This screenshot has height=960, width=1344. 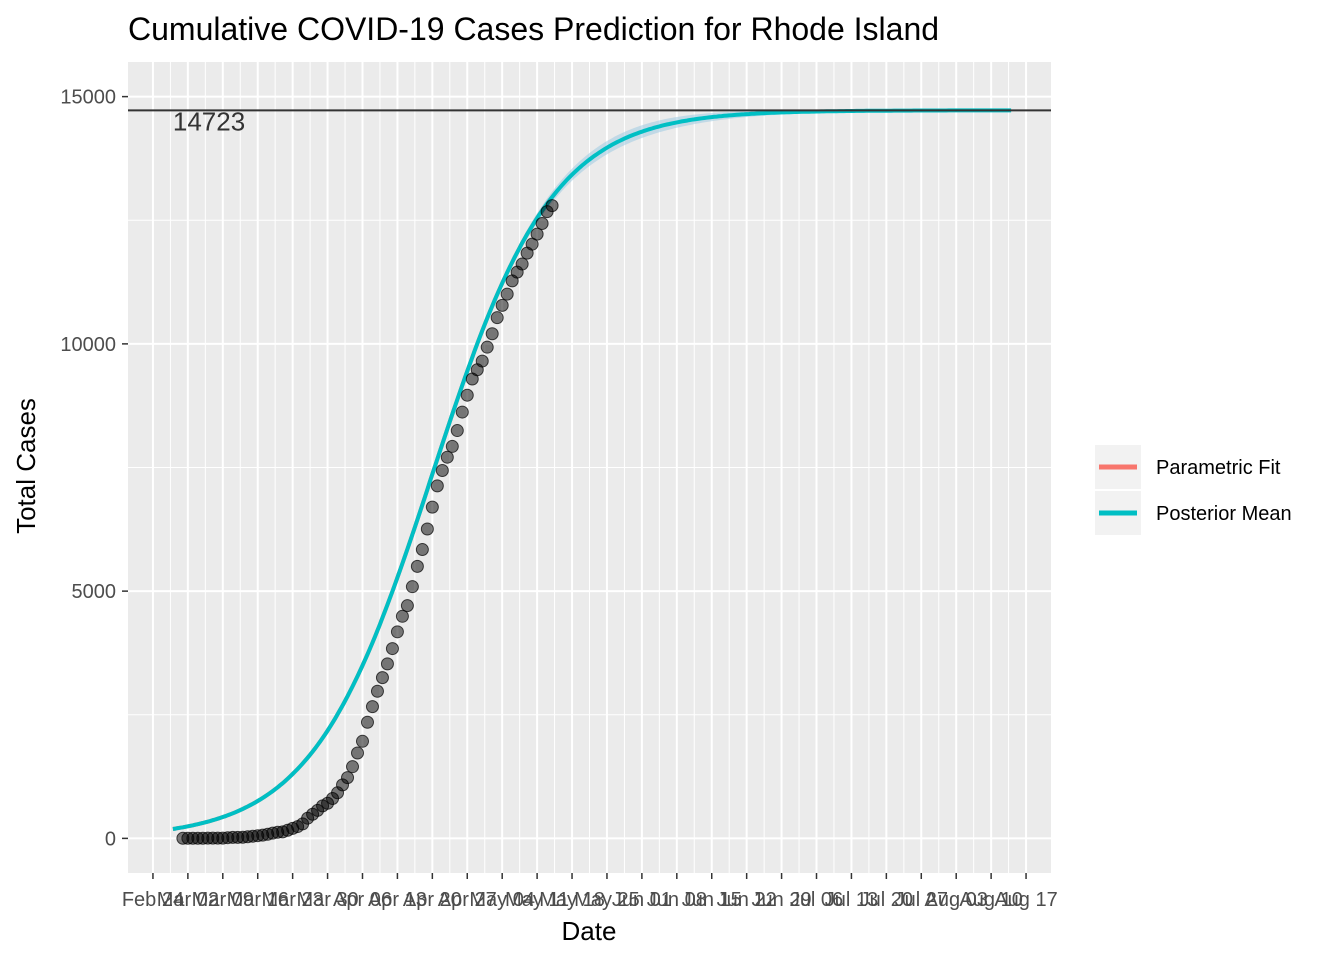 I want to click on x-tick-label: Apr 27, so click(x=467, y=900).